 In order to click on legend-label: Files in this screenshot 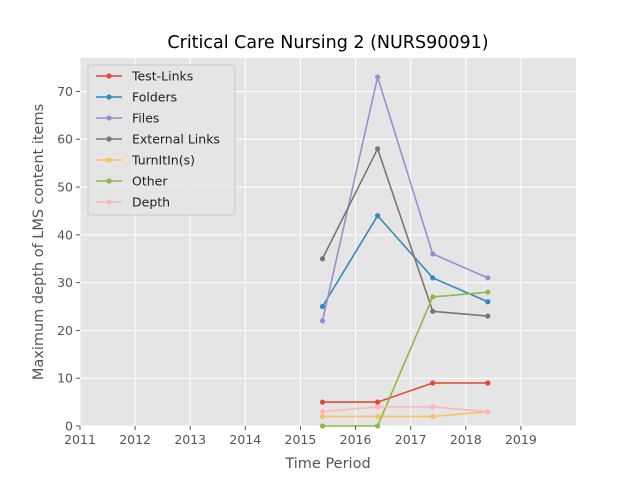, I will do `click(145, 118)`.